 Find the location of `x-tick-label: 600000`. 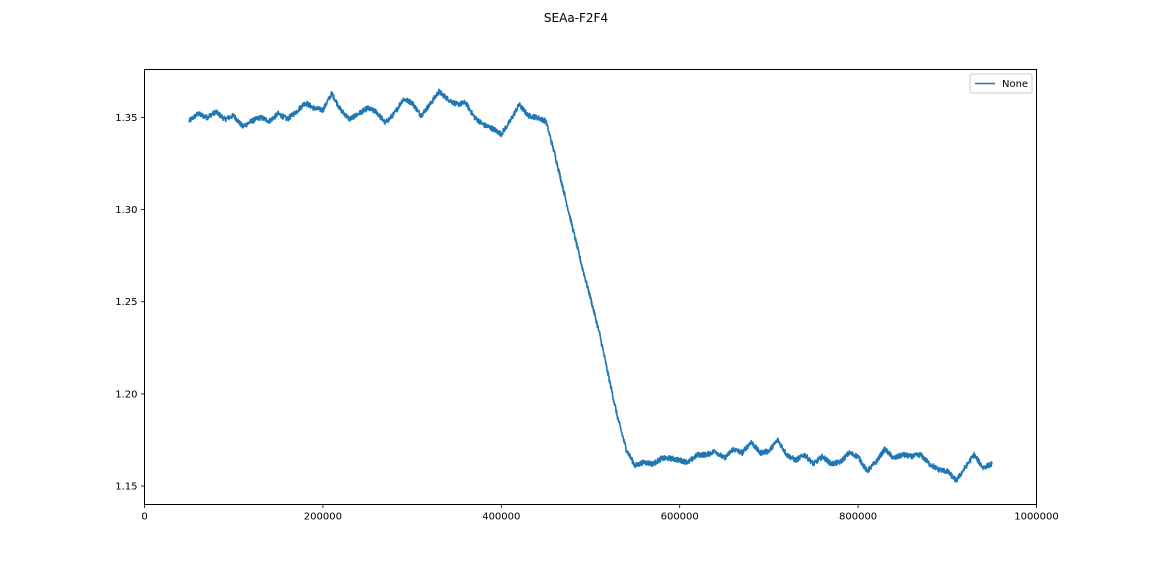

x-tick-label: 600000 is located at coordinates (680, 517).